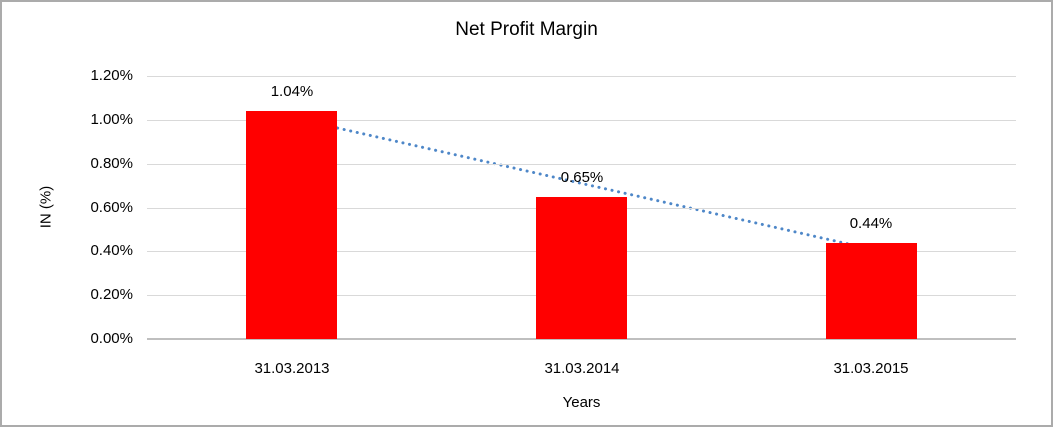  What do you see at coordinates (581, 339) in the screenshot?
I see `x-axis-line` at bounding box center [581, 339].